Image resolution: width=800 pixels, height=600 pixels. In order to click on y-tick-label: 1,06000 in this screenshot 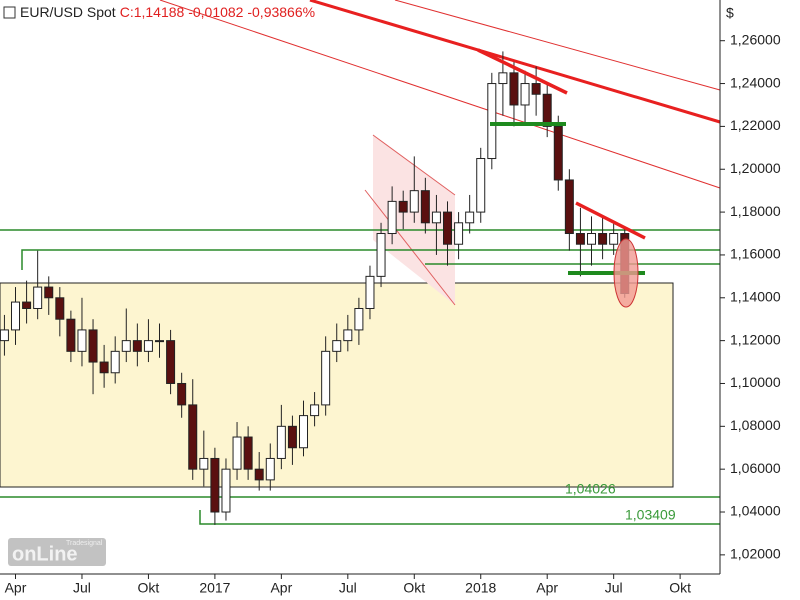, I will do `click(755, 468)`.